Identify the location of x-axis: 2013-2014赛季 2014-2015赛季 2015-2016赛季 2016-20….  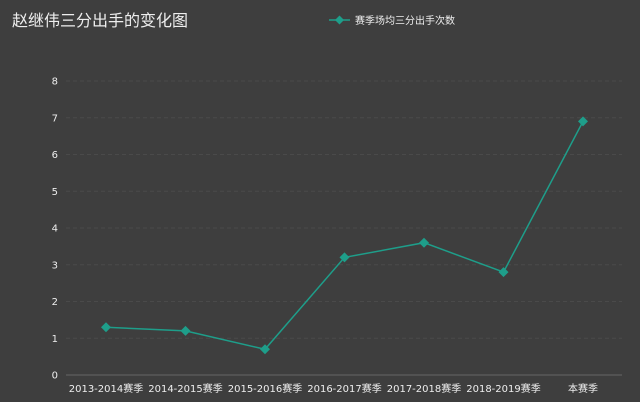
(333, 388).